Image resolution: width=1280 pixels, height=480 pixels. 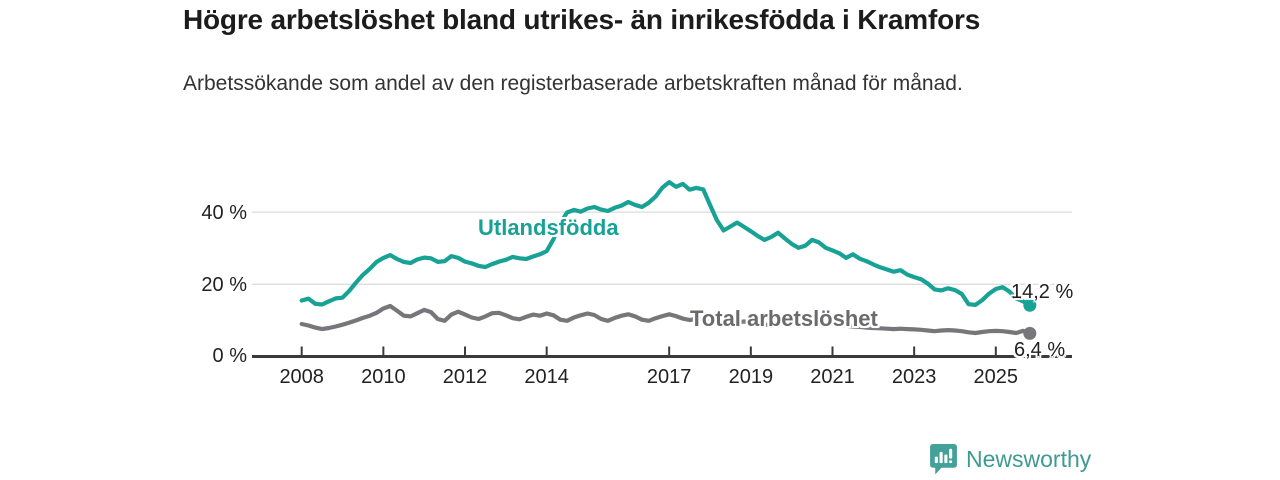 What do you see at coordinates (751, 377) in the screenshot?
I see `x-tick-label: 2019` at bounding box center [751, 377].